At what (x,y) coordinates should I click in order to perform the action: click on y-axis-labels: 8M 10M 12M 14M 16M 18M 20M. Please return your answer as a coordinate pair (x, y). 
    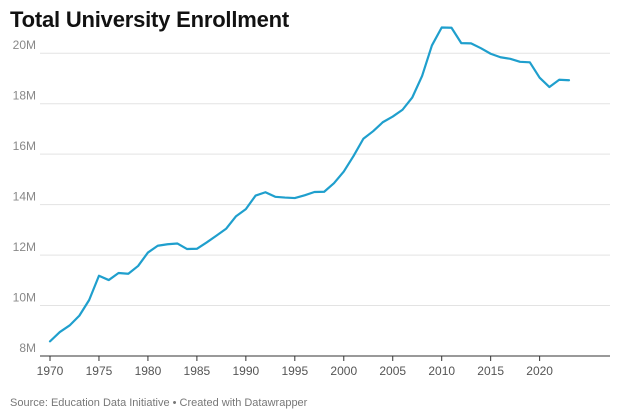
    Looking at the image, I should click on (24, 196).